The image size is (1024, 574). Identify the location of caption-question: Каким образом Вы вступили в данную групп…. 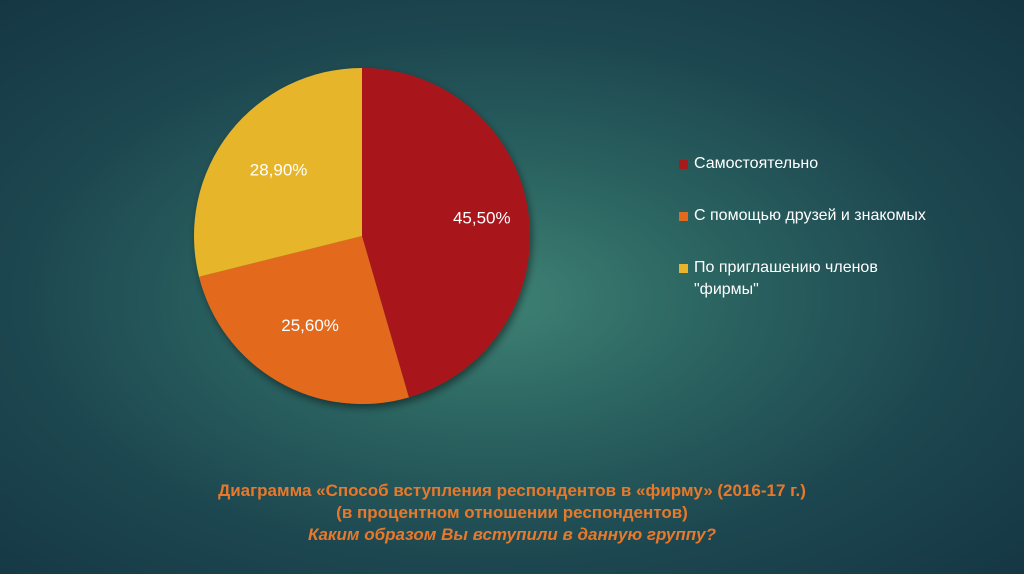
(512, 534).